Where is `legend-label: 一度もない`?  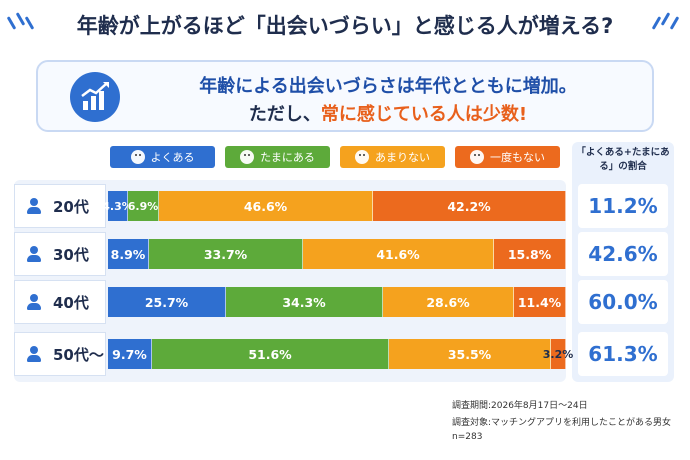 legend-label: 一度もない is located at coordinates (517, 157).